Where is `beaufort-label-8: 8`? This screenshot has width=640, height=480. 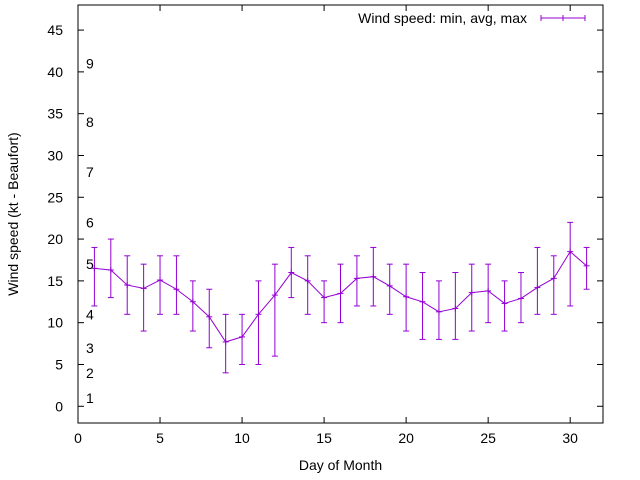 beaufort-label-8: 8 is located at coordinates (90, 122).